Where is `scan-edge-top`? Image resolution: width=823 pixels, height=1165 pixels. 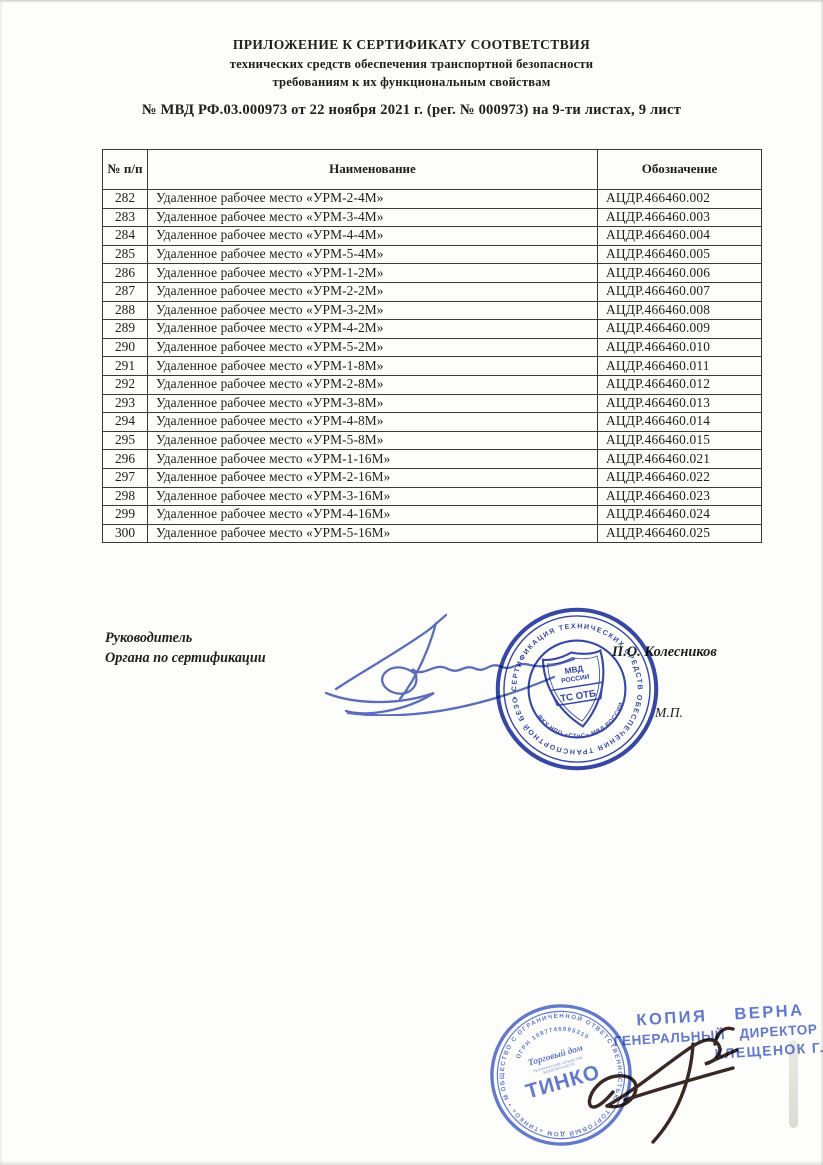 scan-edge-top is located at coordinates (411, 1).